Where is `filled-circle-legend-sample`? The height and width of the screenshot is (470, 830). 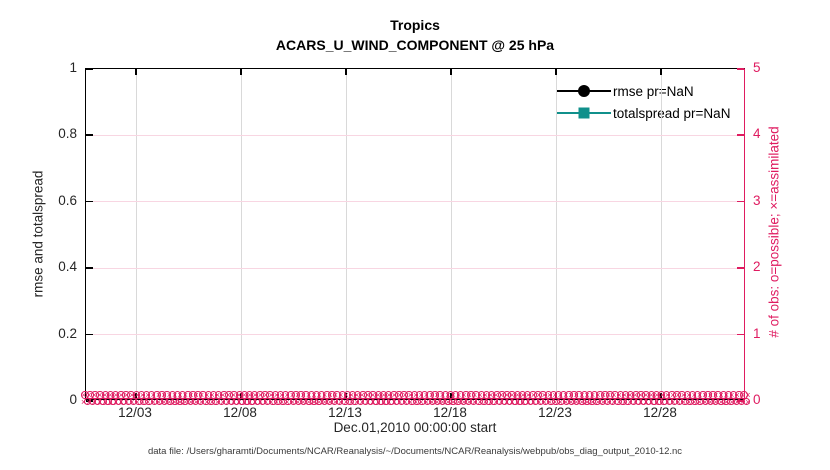 filled-circle-legend-sample is located at coordinates (583, 91).